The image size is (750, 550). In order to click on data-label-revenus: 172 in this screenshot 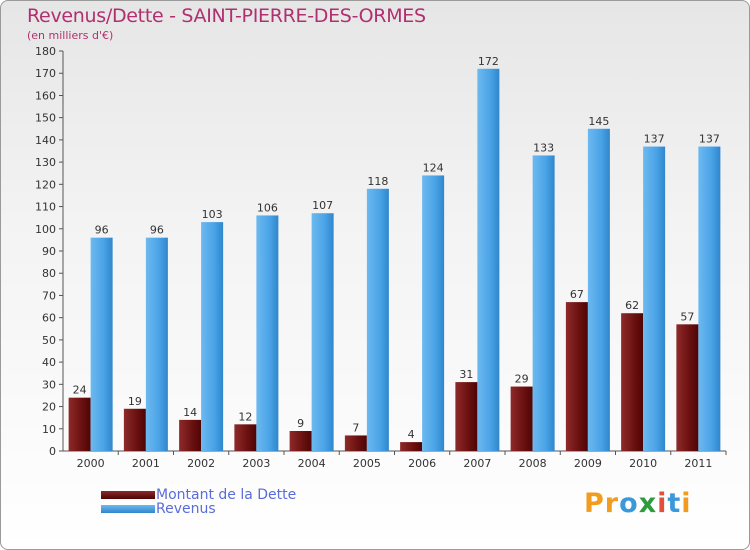, I will do `click(488, 61)`.